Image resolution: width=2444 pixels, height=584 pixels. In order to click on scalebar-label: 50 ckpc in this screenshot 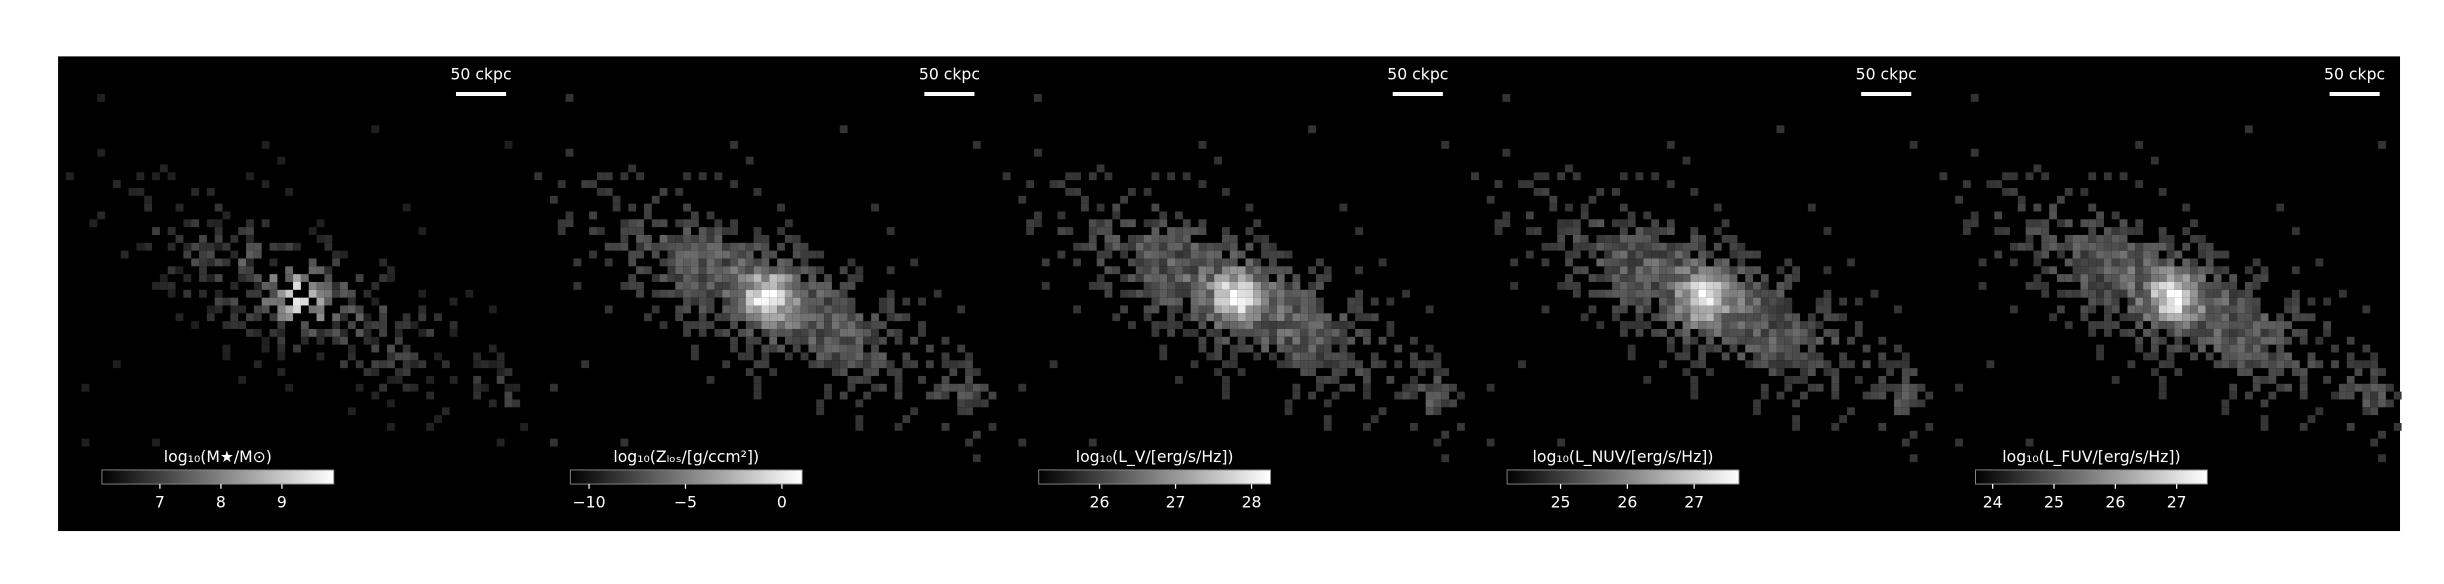, I will do `click(1886, 74)`.